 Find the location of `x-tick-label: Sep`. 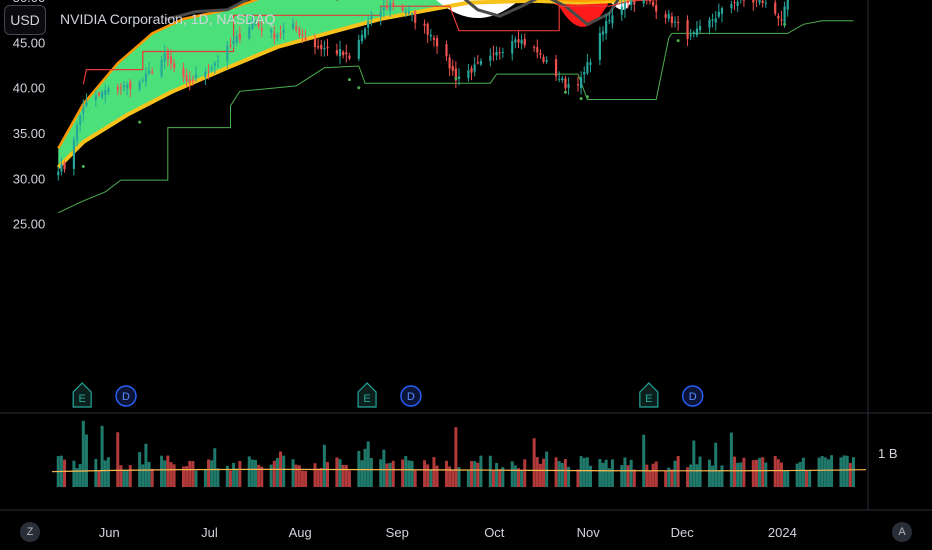

x-tick-label: Sep is located at coordinates (397, 532).